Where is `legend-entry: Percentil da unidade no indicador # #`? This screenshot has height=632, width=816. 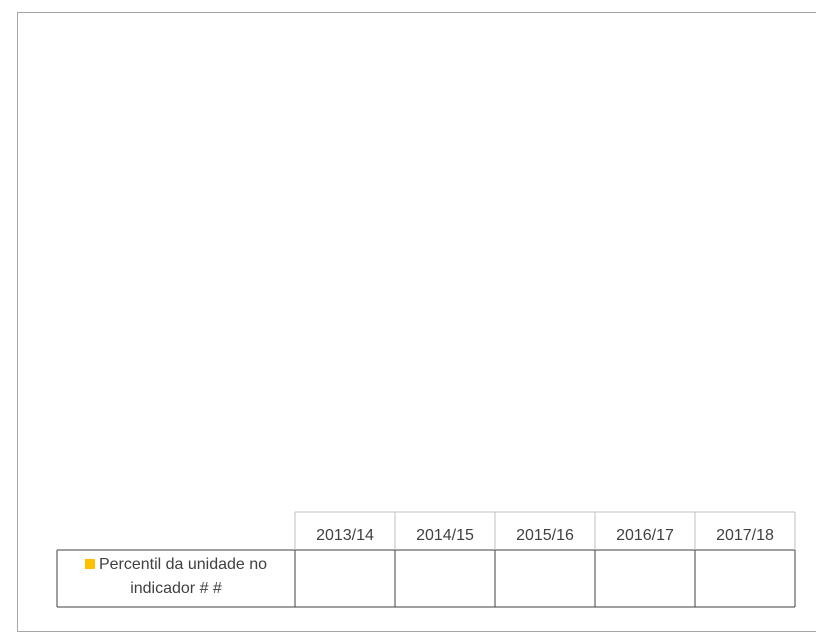
legend-entry: Percentil da unidade no indicador # # is located at coordinates (176, 577).